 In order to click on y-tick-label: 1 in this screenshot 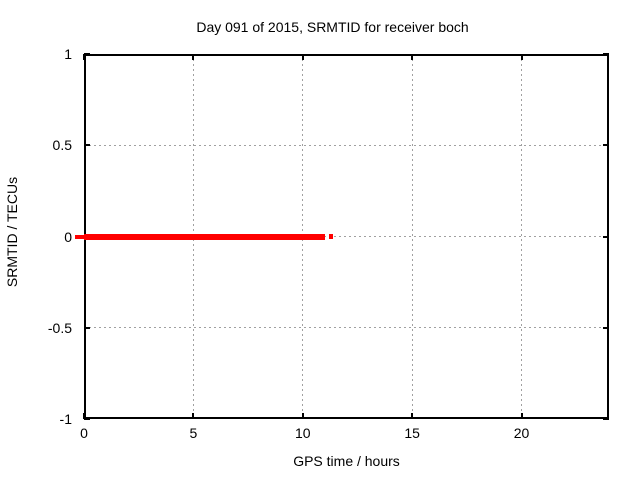, I will do `click(68, 54)`.